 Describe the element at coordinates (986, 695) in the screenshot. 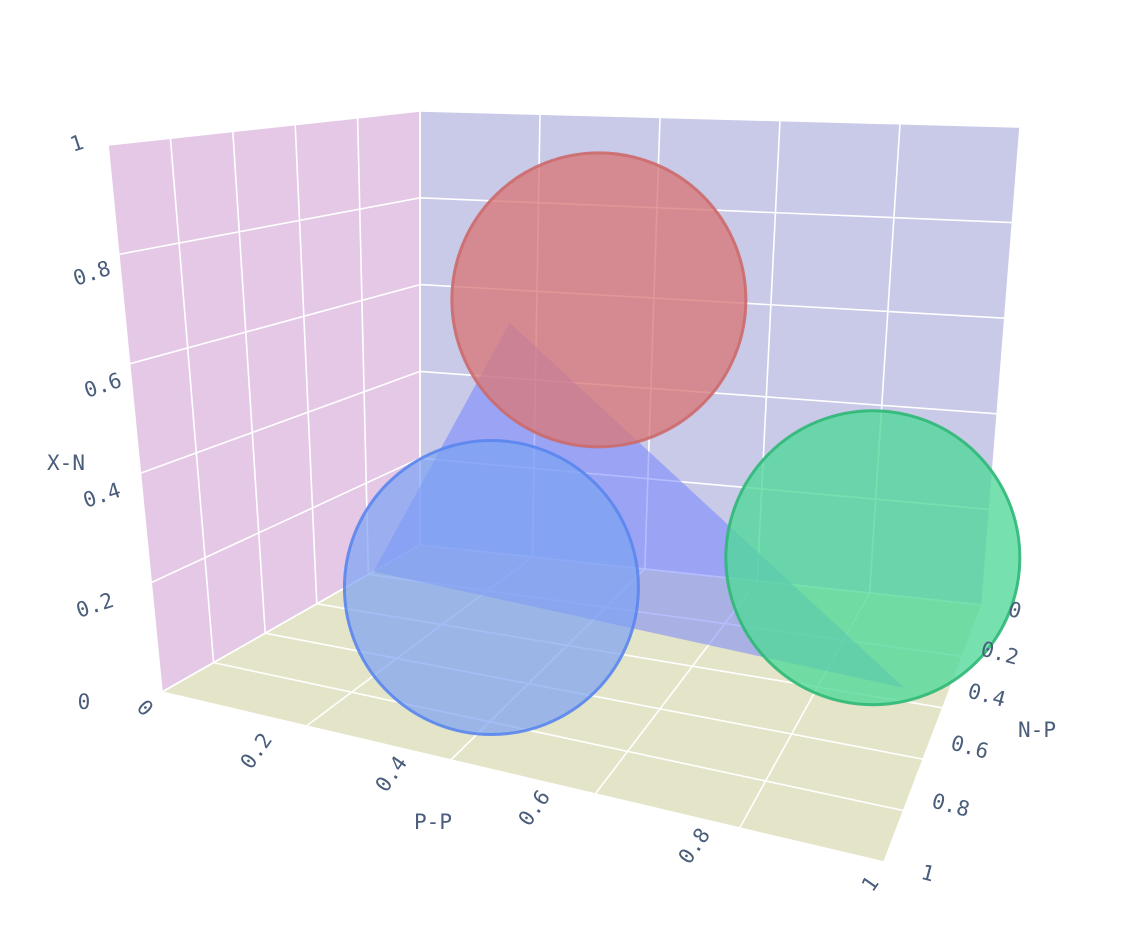

I see `y-tick-label: 0.4` at that location.